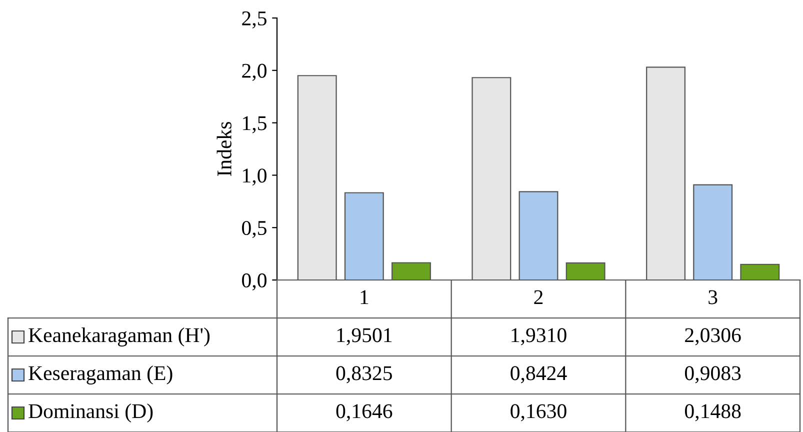 This screenshot has width=803, height=432. I want to click on y-tick-label: 0,0, so click(254, 281).